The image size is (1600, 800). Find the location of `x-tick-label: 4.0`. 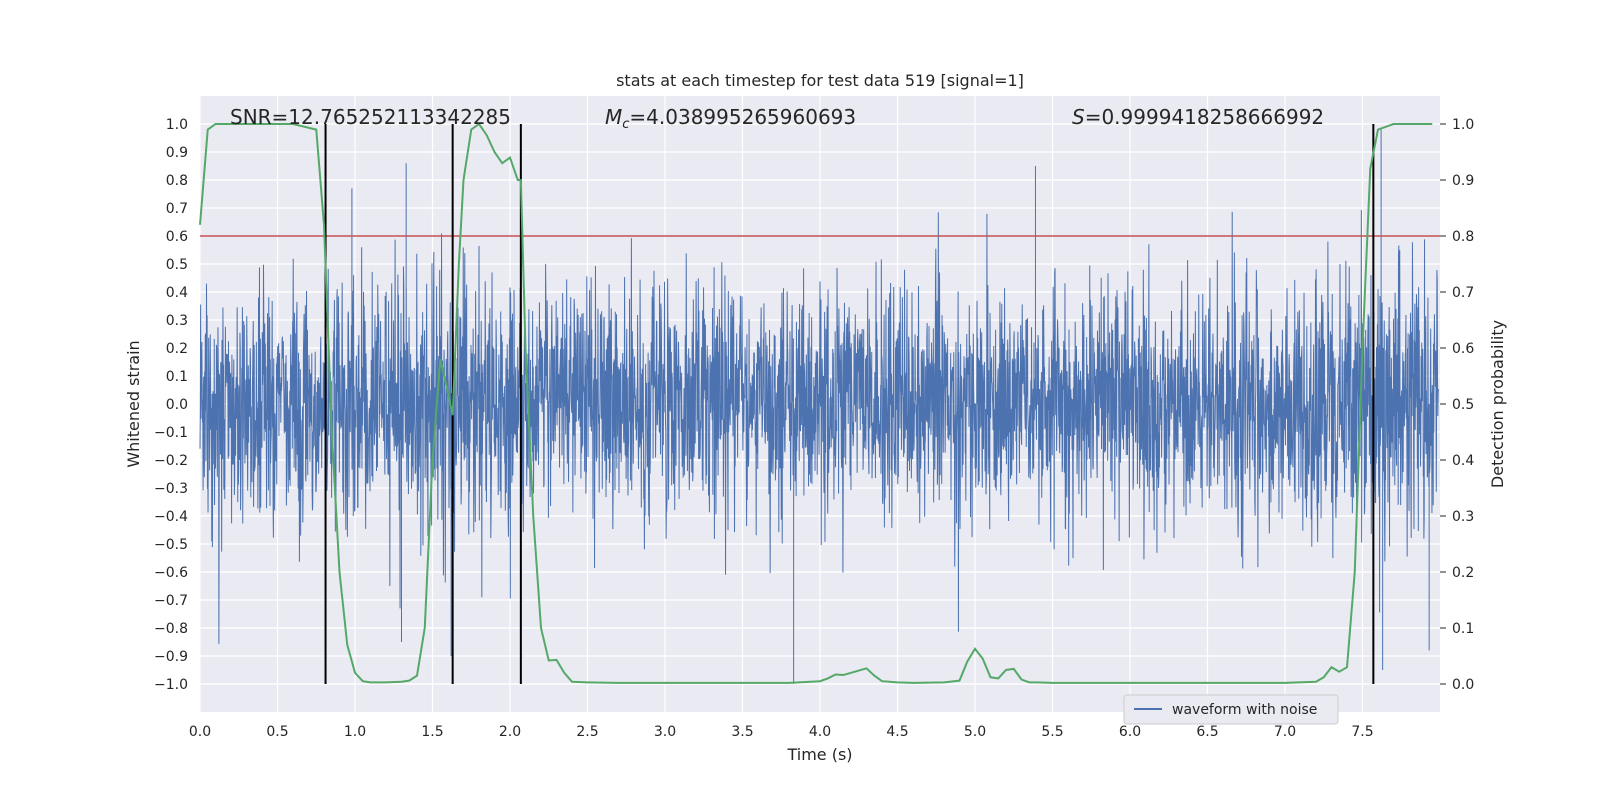

x-tick-label: 4.0 is located at coordinates (820, 732).